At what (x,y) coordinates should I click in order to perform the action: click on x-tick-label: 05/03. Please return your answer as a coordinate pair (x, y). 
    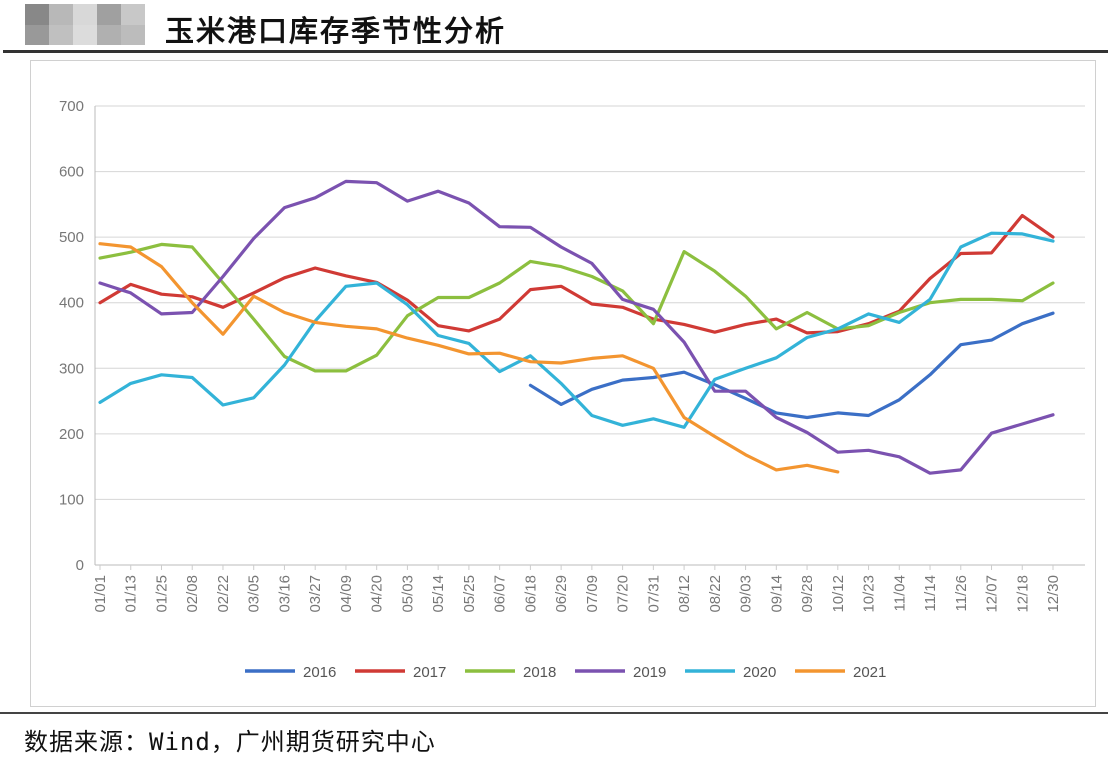
    Looking at the image, I should click on (407, 594).